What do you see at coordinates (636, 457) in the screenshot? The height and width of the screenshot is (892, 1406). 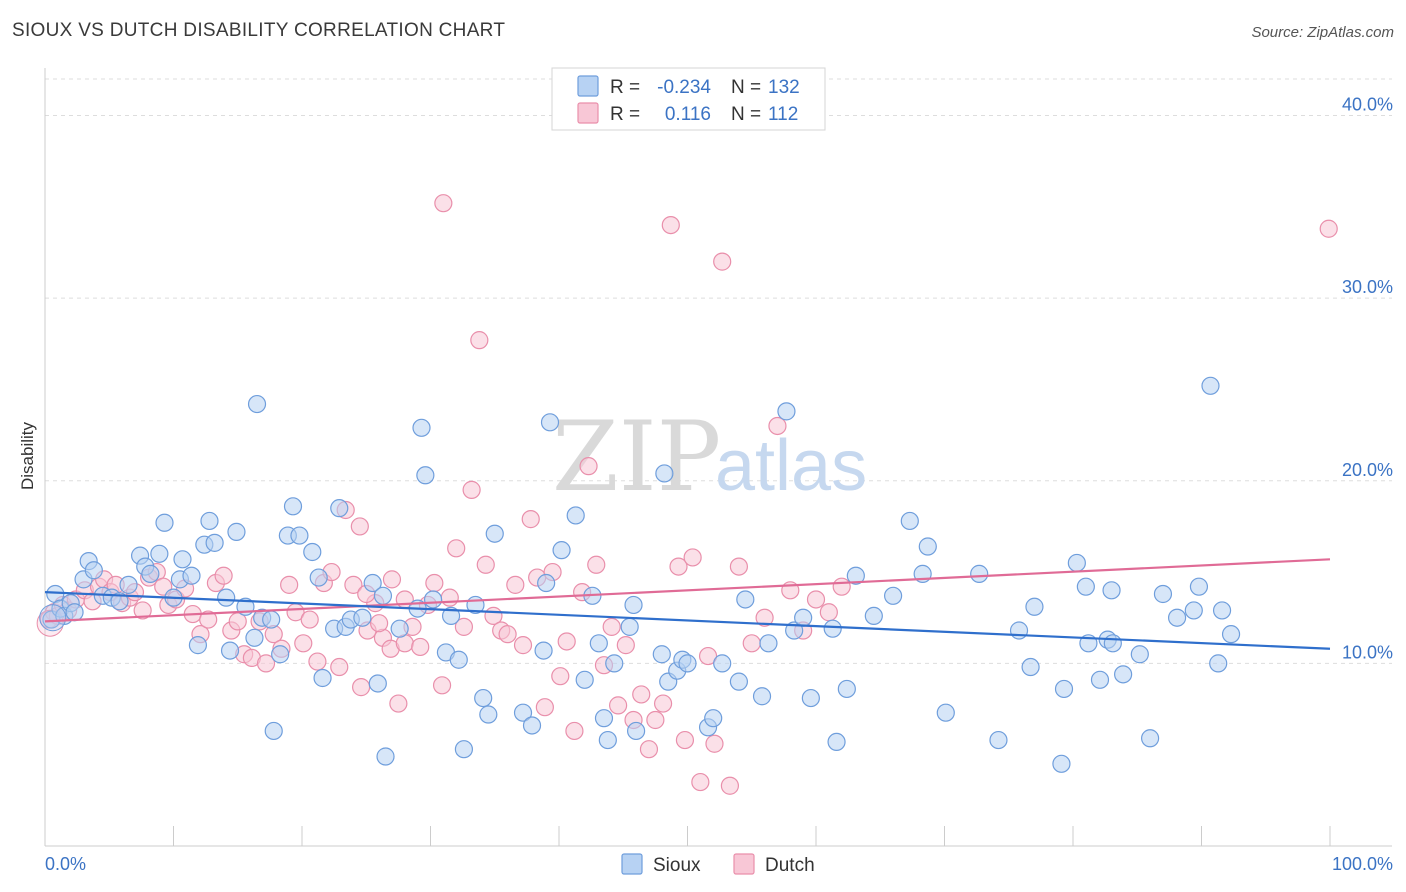 I see `watermark-zip: ZIP` at bounding box center [636, 457].